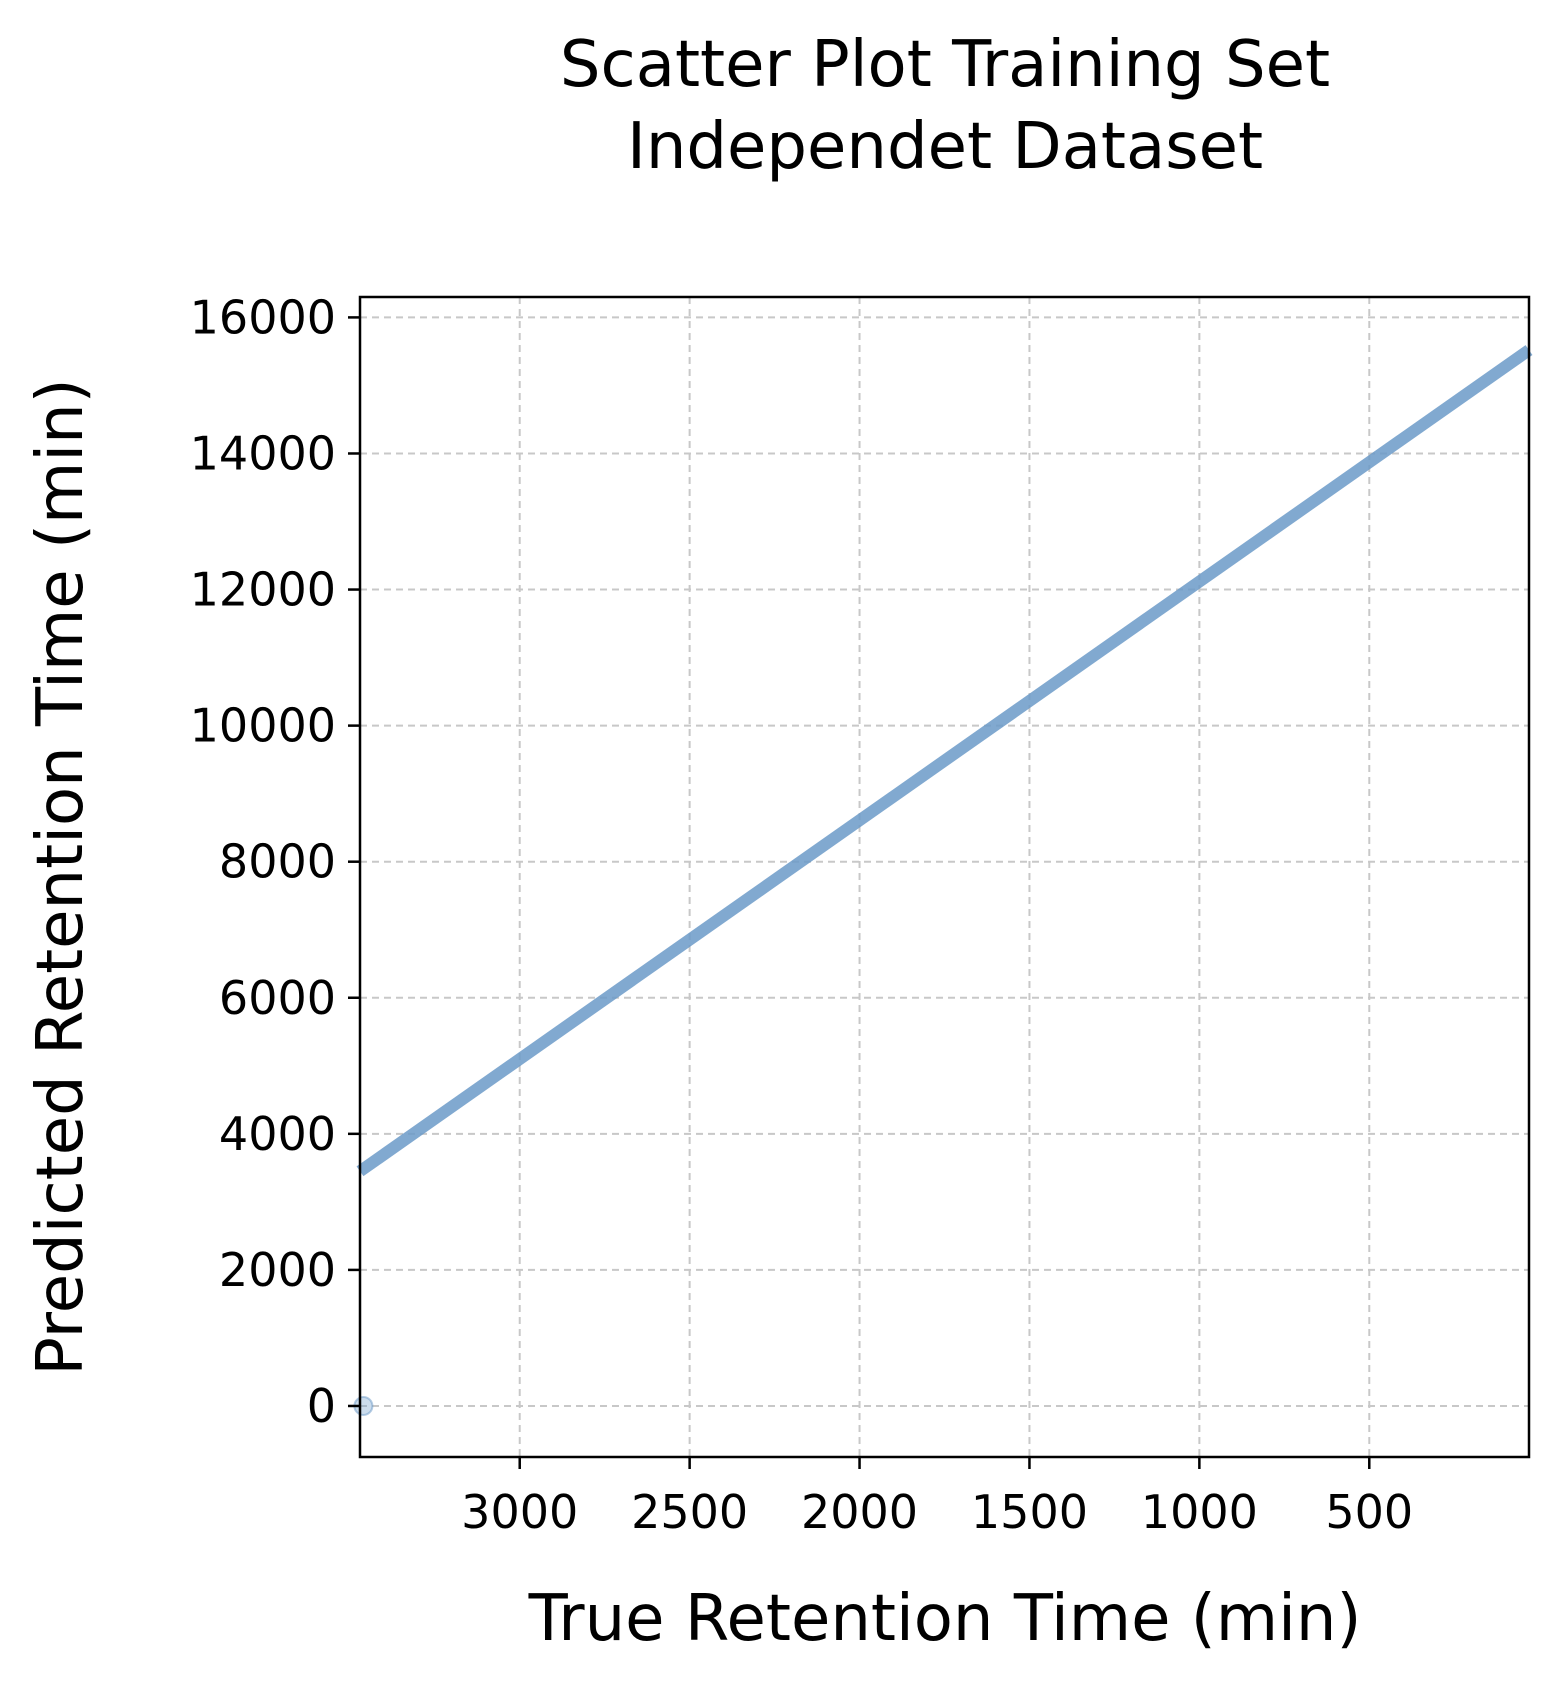  Describe the element at coordinates (689, 1512) in the screenshot. I see `x-tick-label-1: 2500` at that location.